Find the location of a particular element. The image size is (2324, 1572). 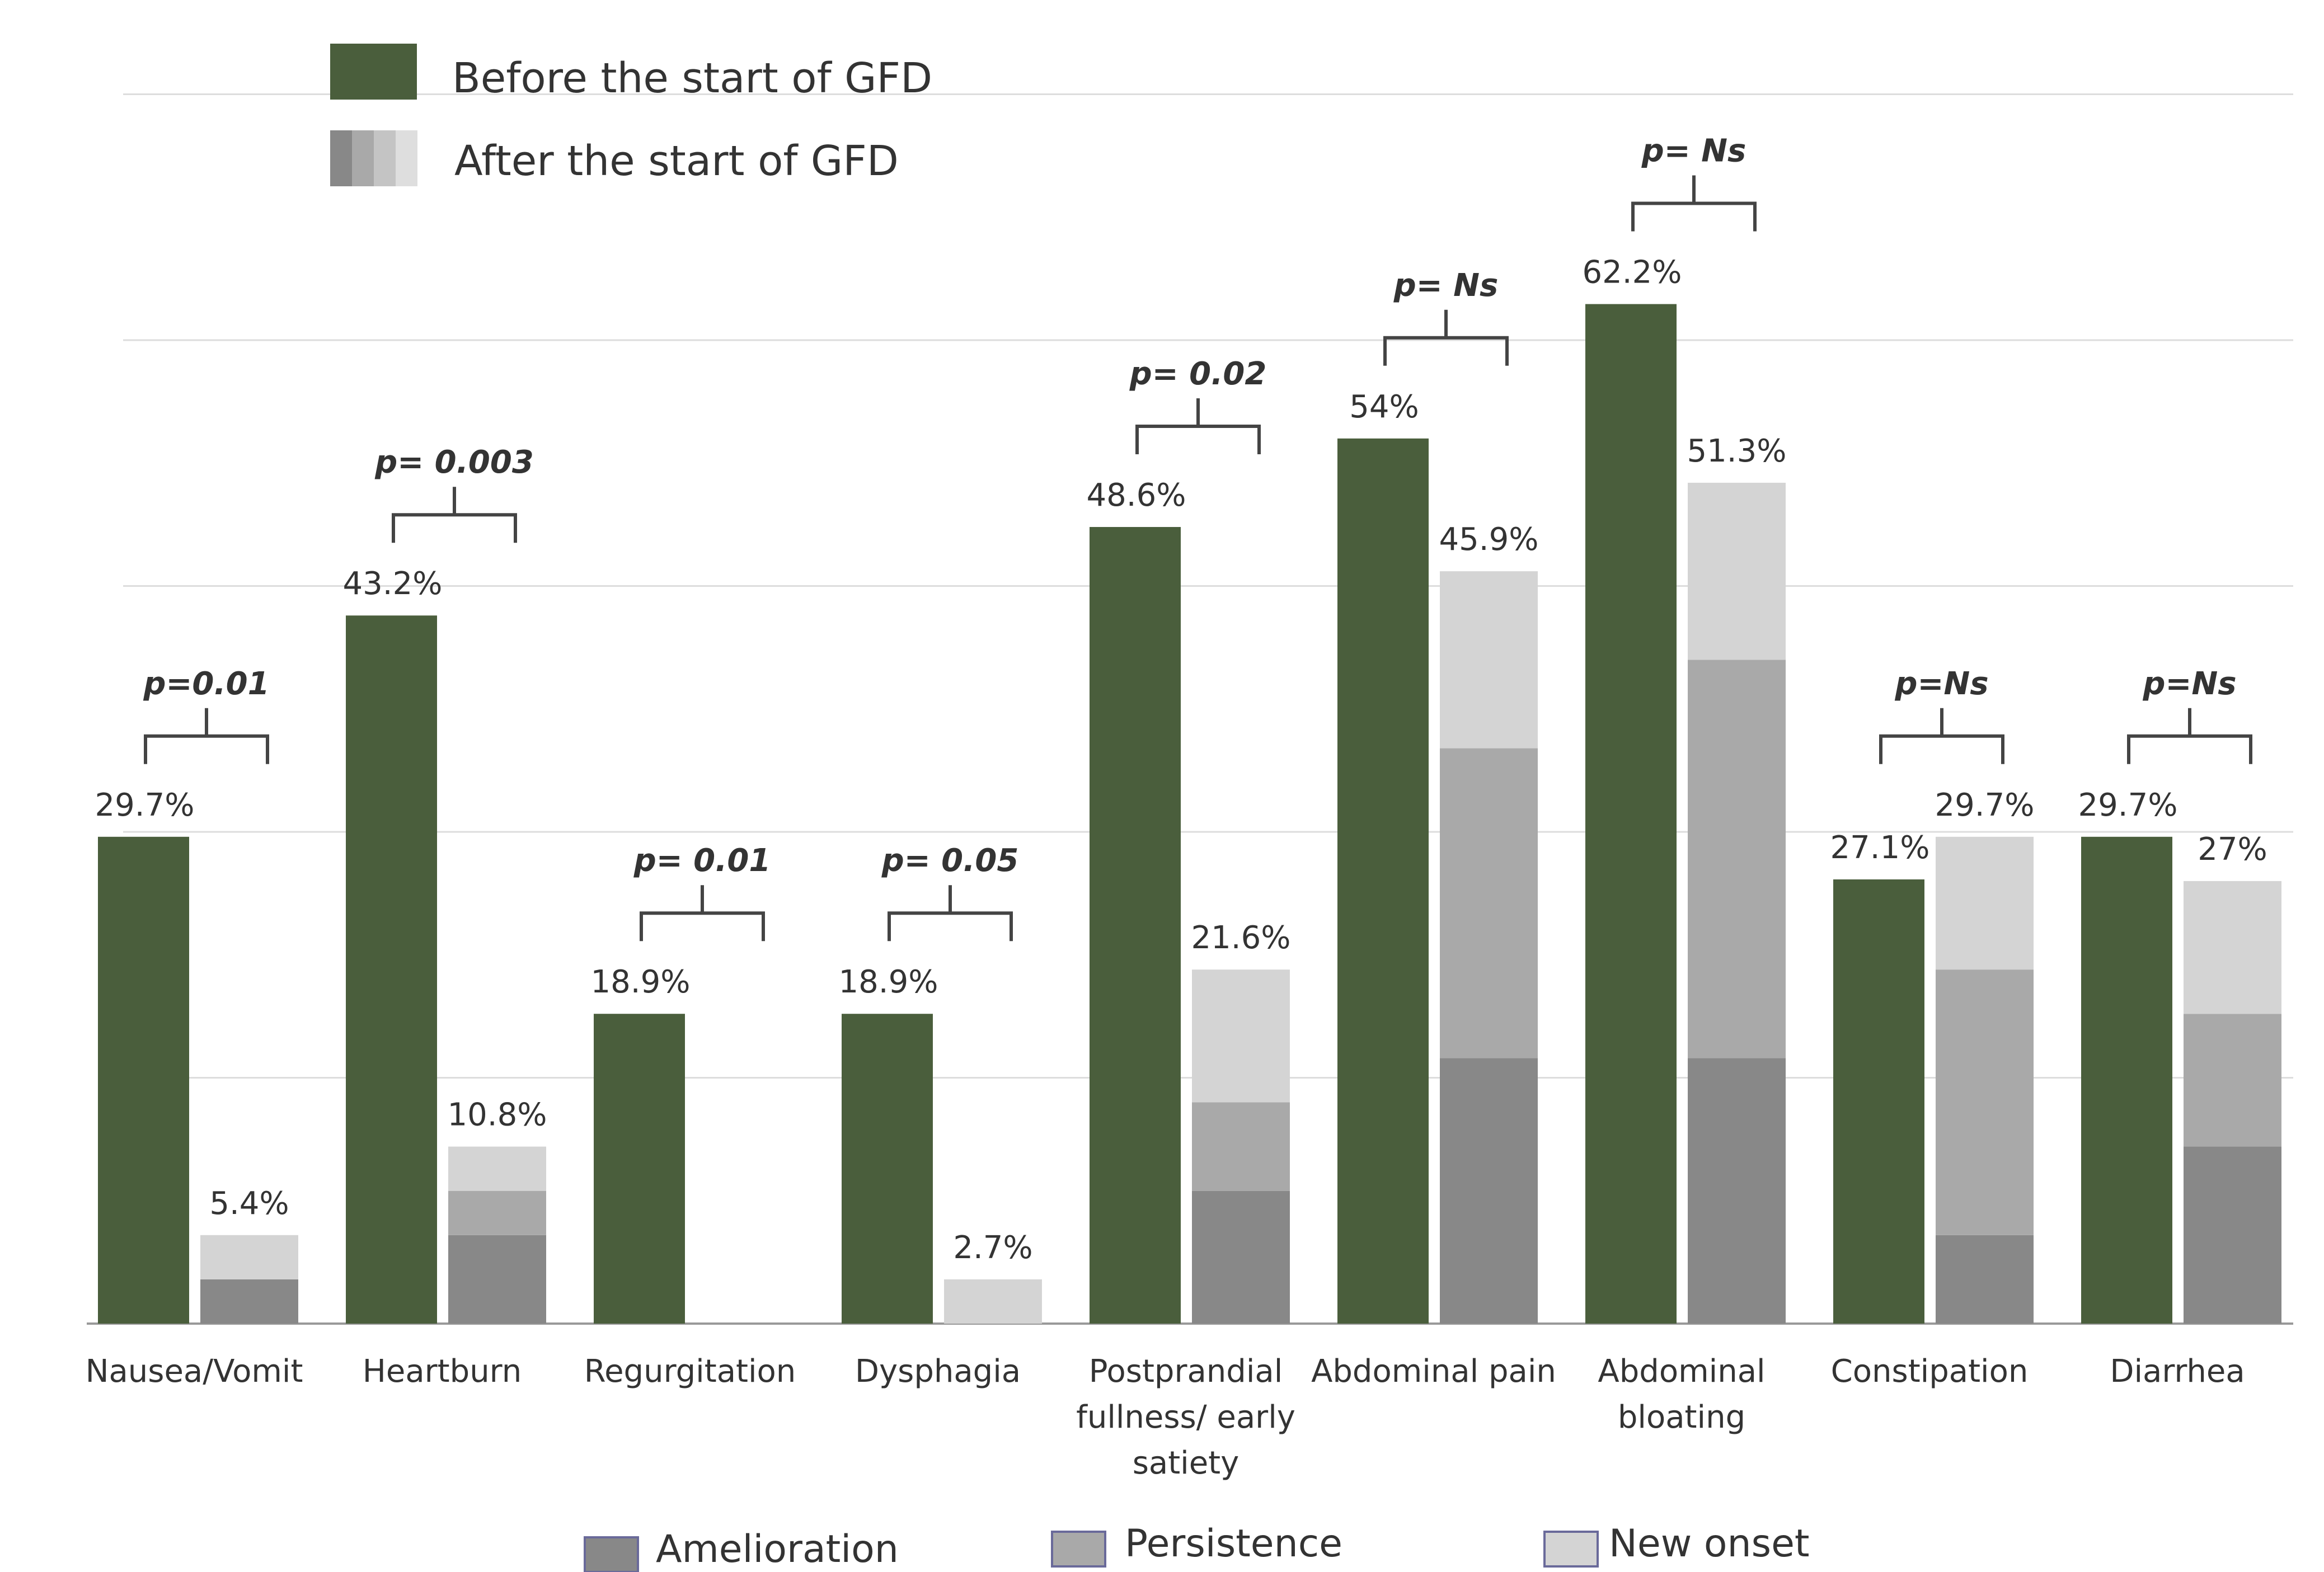

bar-after-new-onset-nausea-vomit is located at coordinates (249, 1257).